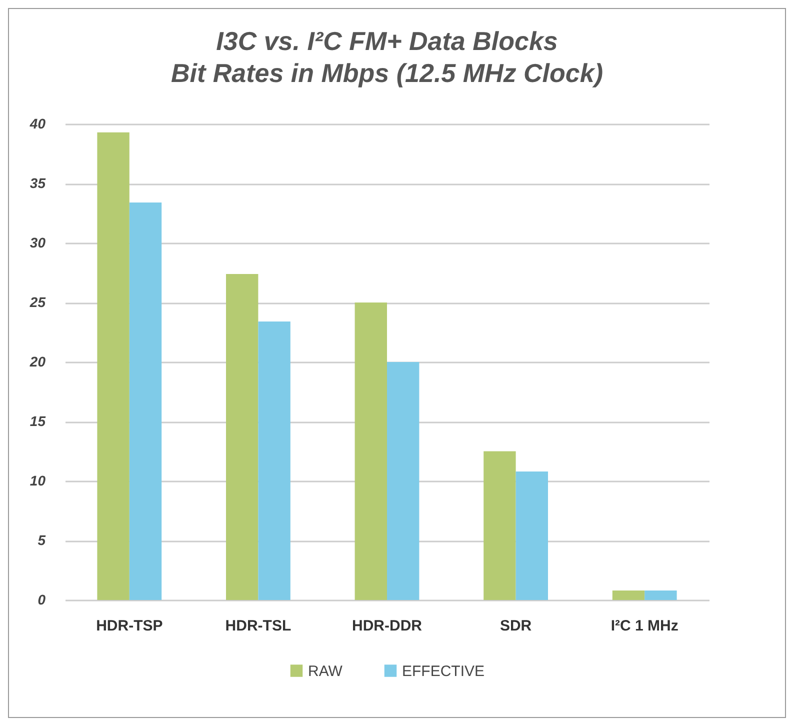 The width and height of the screenshot is (796, 728). I want to click on x-tick-label: HDR-TSP, so click(129, 626).